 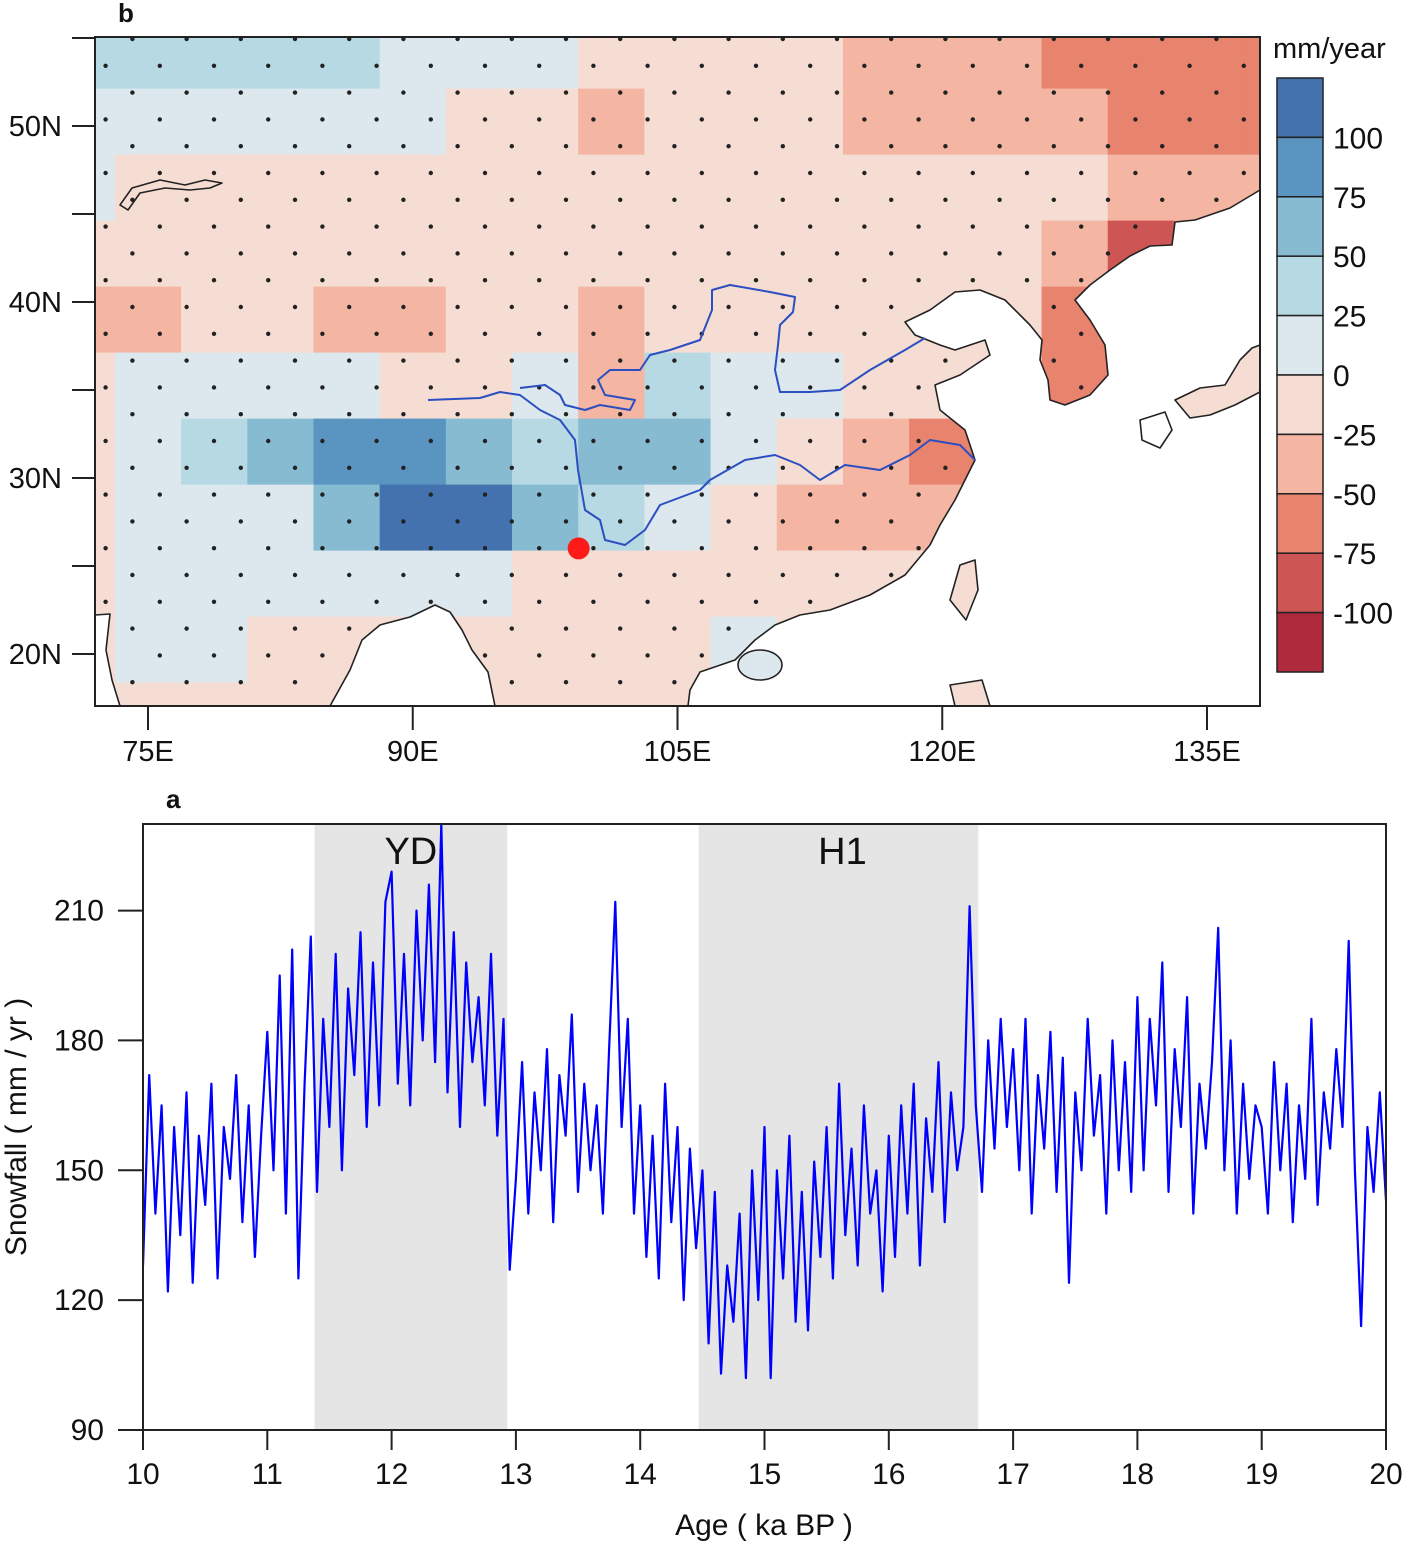 I want to click on x-tick-label: 16, so click(x=888, y=1474).